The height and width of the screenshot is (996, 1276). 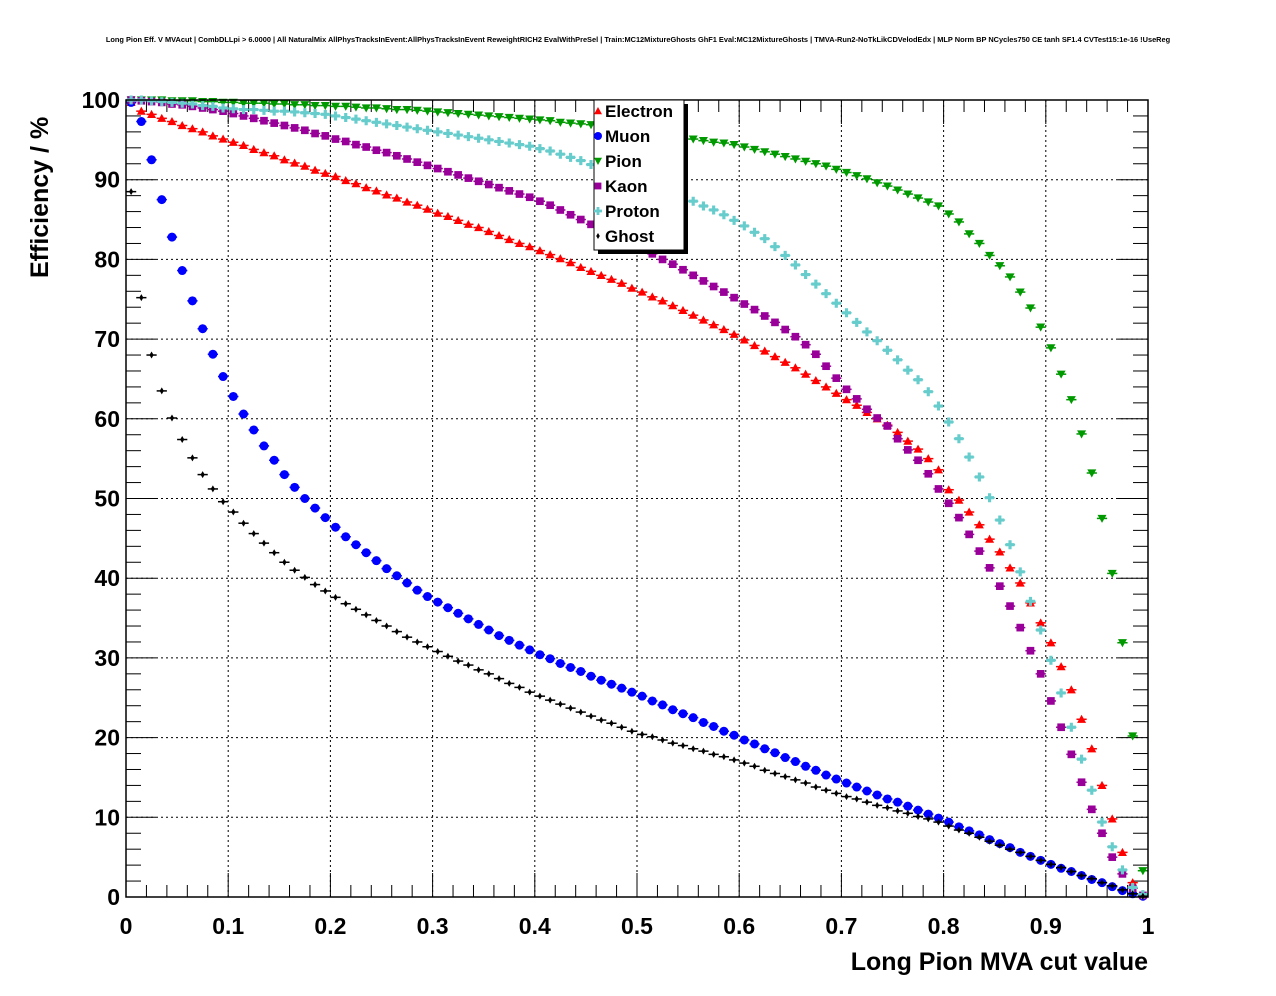 What do you see at coordinates (107, 578) in the screenshot?
I see `y-tick-label: 40` at bounding box center [107, 578].